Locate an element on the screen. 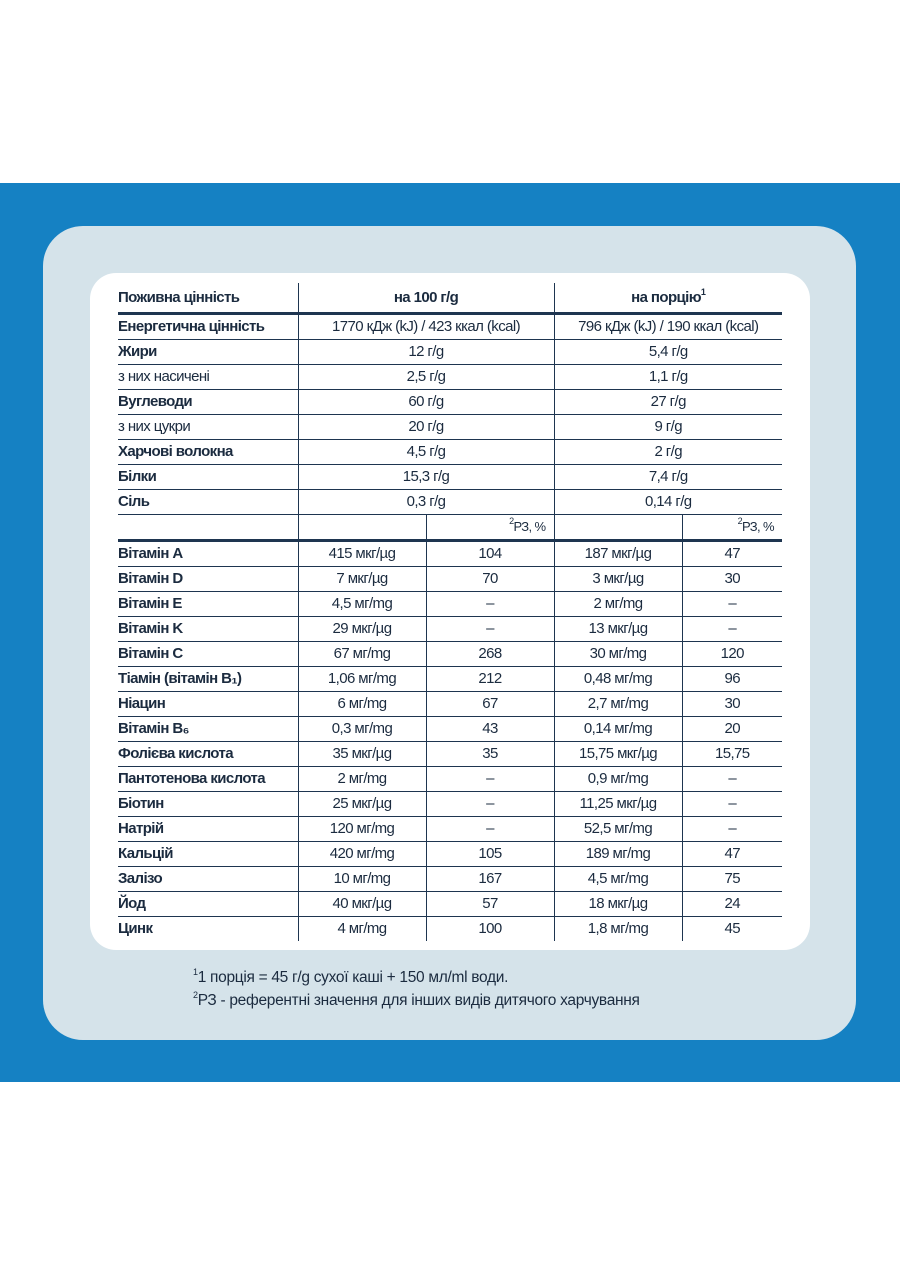 The height and width of the screenshot is (1265, 900). vitamin-mineral-row: Вітамін C 67 мг/mg 268 30 мг/mg 120 is located at coordinates (450, 654).